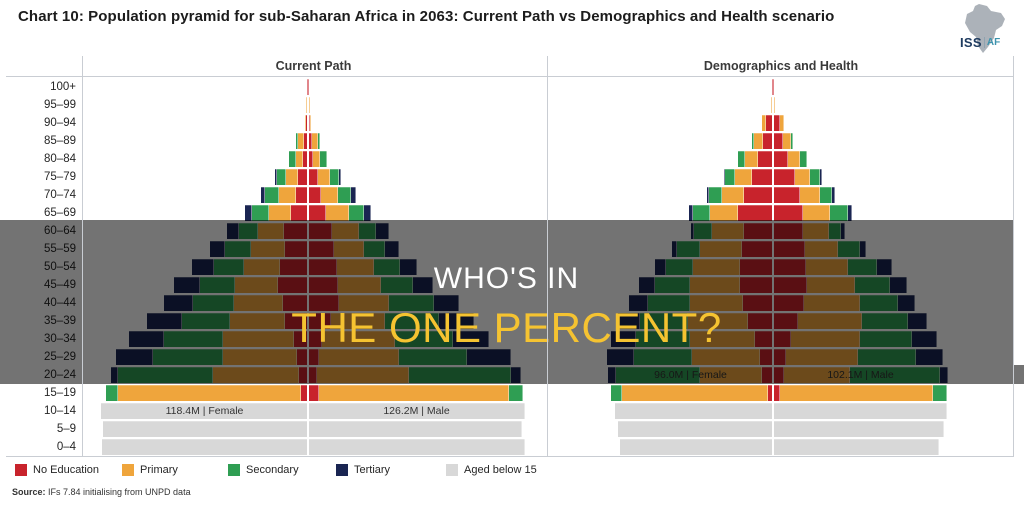 The width and height of the screenshot is (1024, 524). What do you see at coordinates (510, 456) in the screenshot?
I see `bottom-rule` at bounding box center [510, 456].